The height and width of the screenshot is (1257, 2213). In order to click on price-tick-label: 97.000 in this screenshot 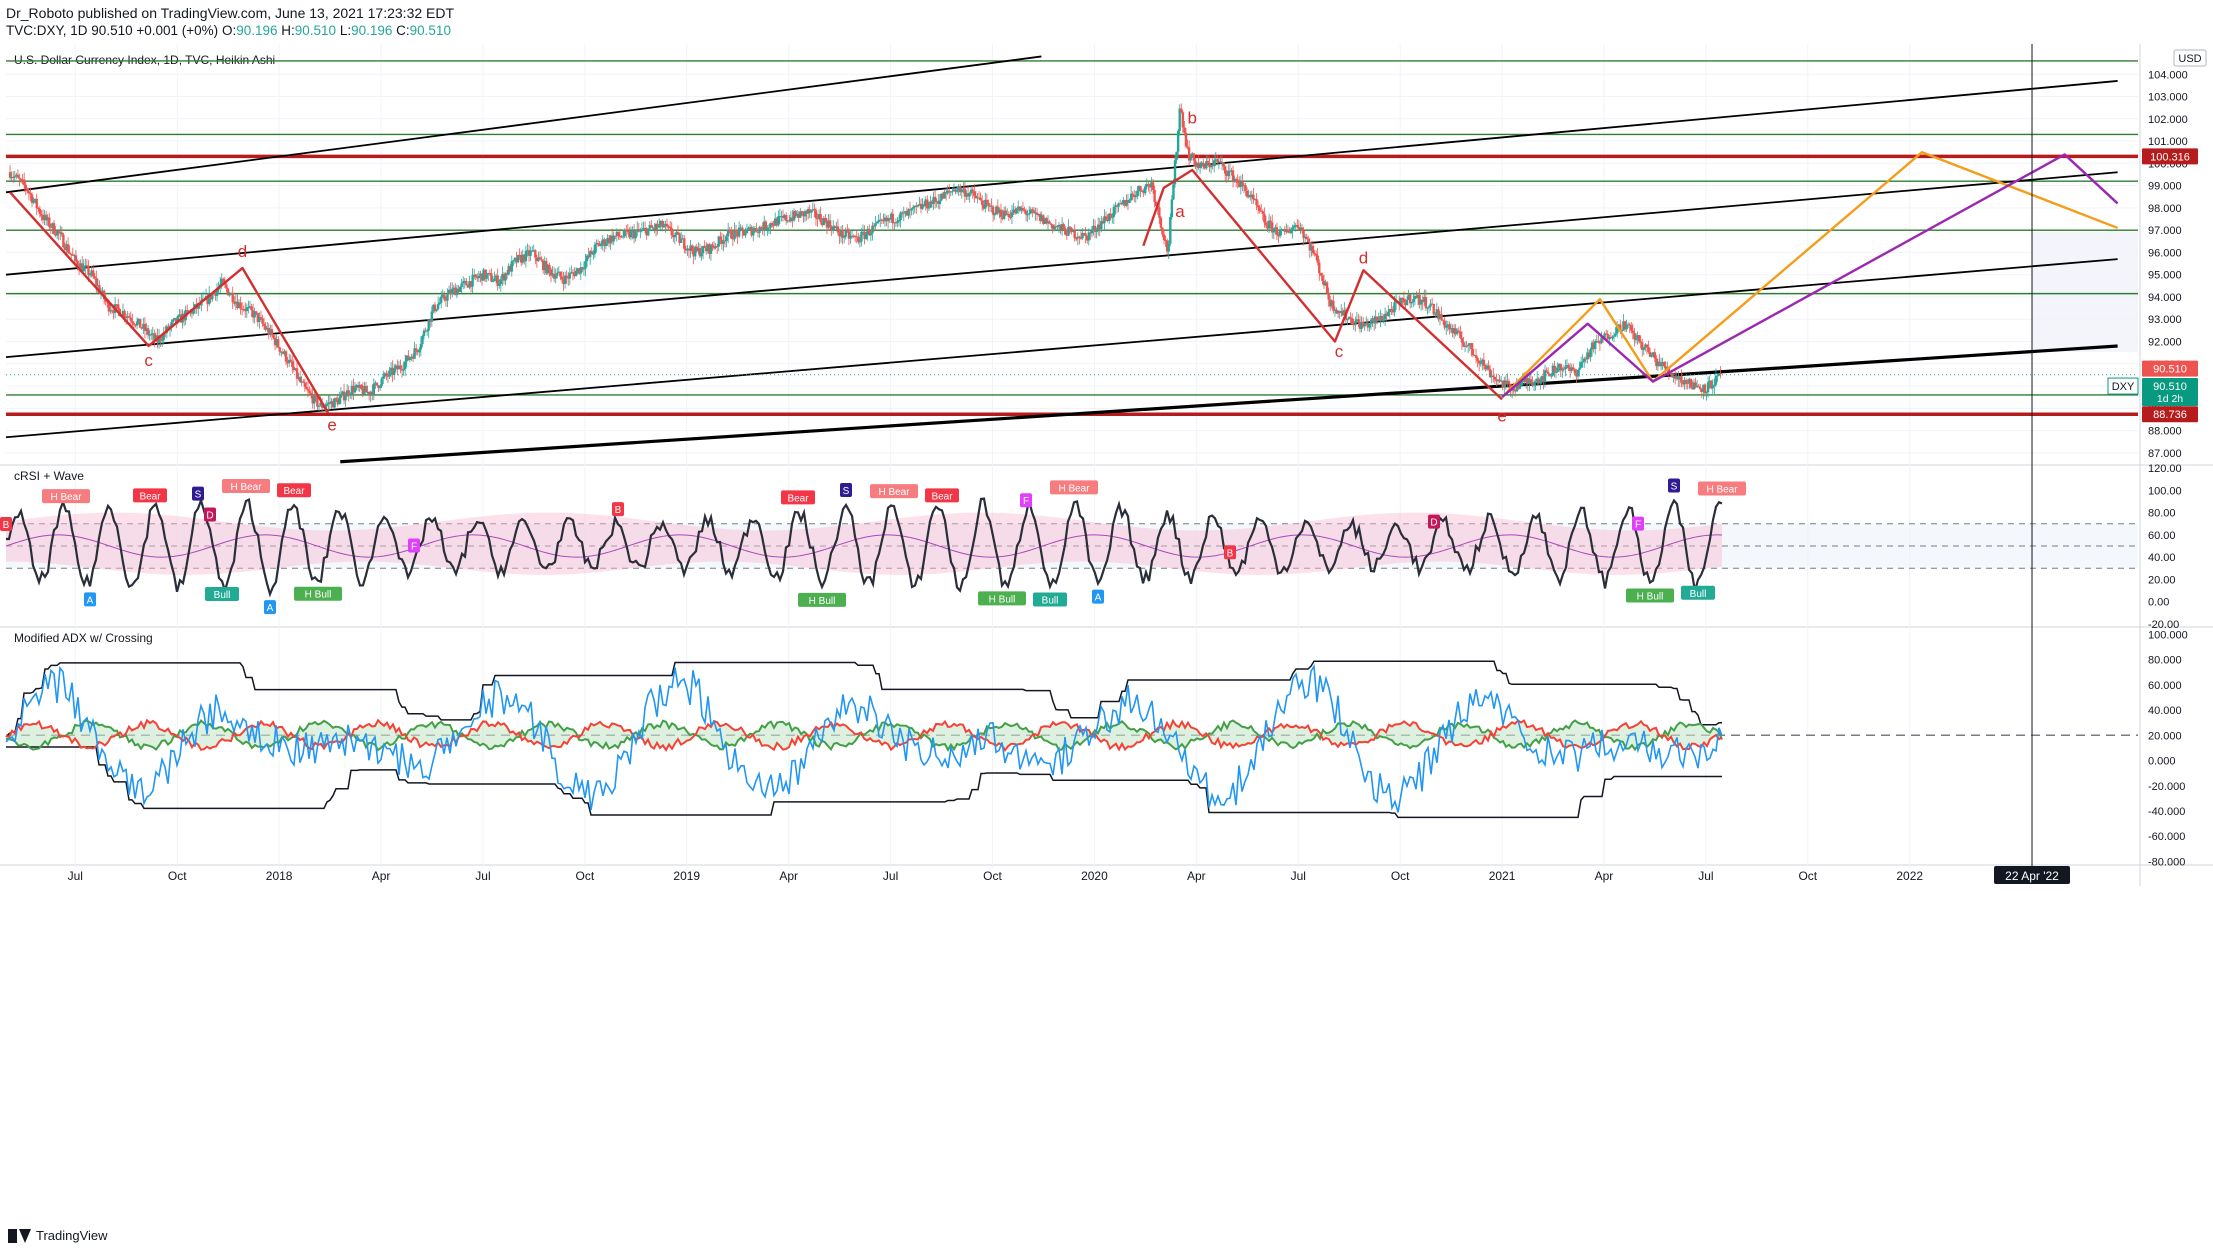, I will do `click(2165, 231)`.